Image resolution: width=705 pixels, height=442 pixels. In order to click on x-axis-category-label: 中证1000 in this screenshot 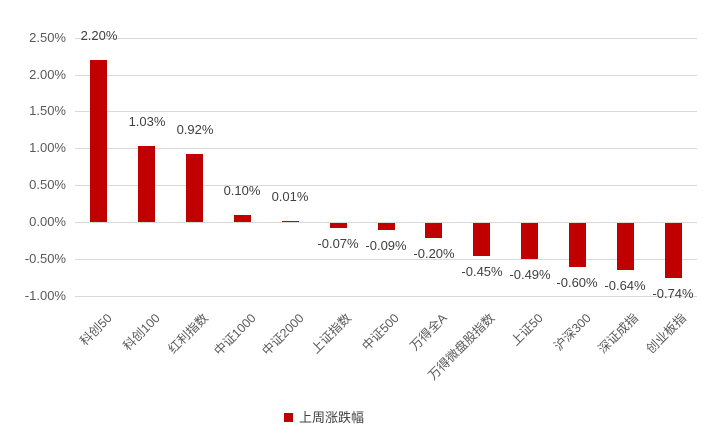, I will do `click(235, 335)`.